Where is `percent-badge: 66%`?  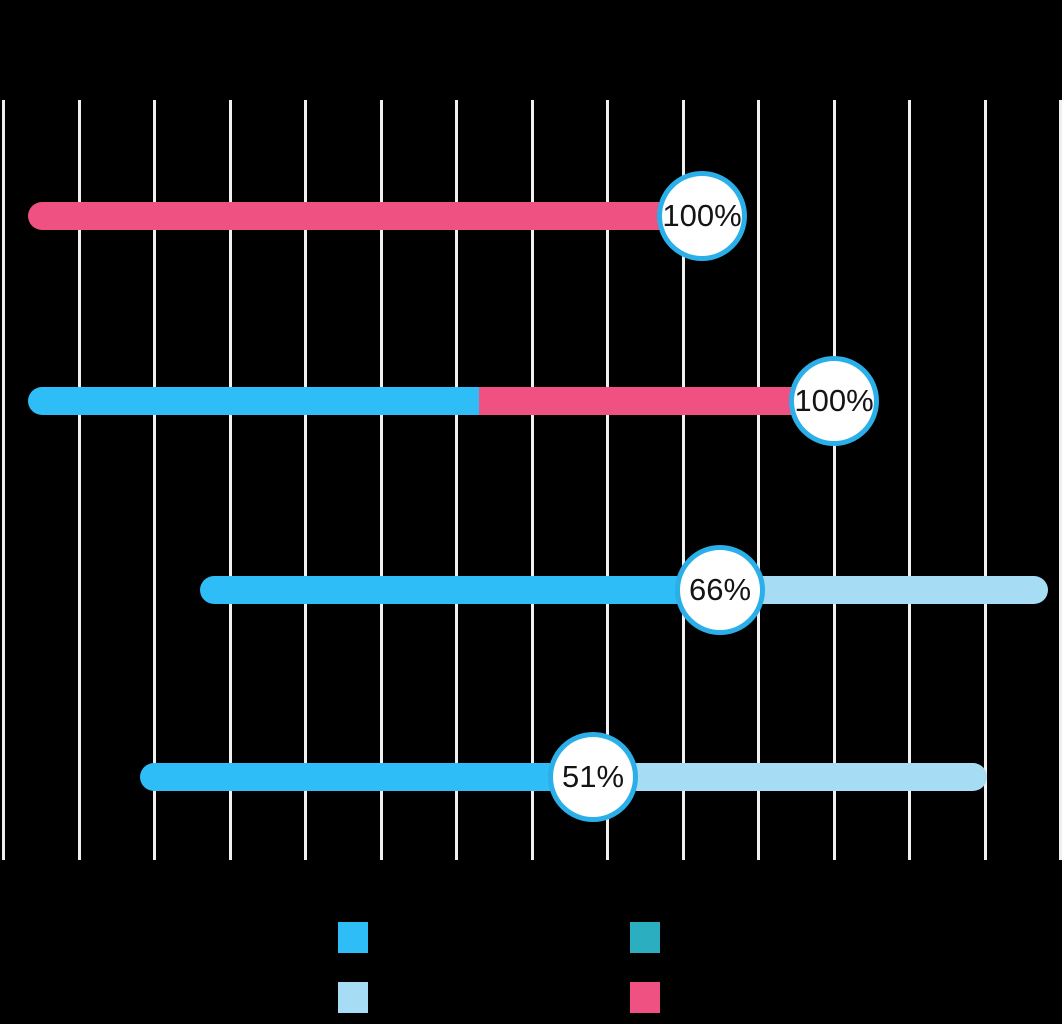
percent-badge: 66% is located at coordinates (720, 590).